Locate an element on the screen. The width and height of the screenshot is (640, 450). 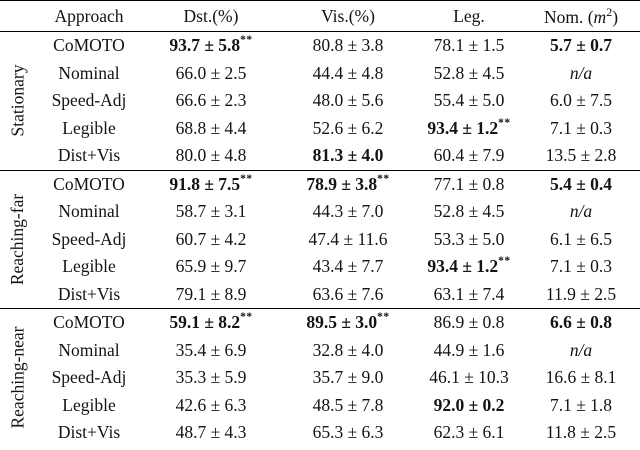
value-cell: 60.7 ± 4.2 is located at coordinates (211, 240).